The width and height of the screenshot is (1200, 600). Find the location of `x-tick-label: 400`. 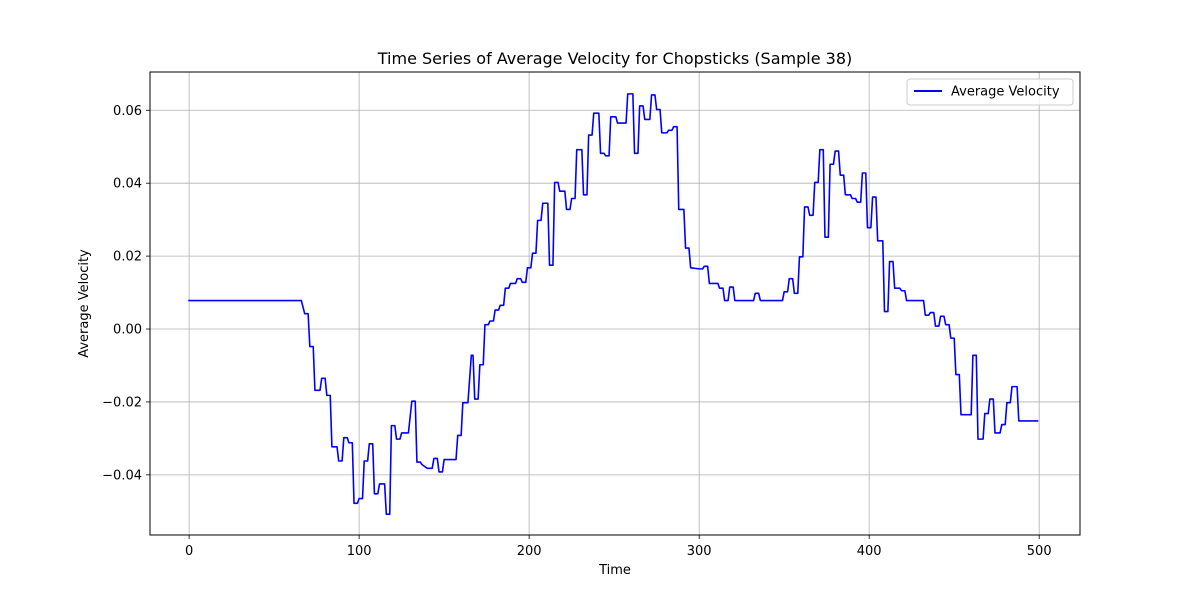

x-tick-label: 400 is located at coordinates (869, 551).